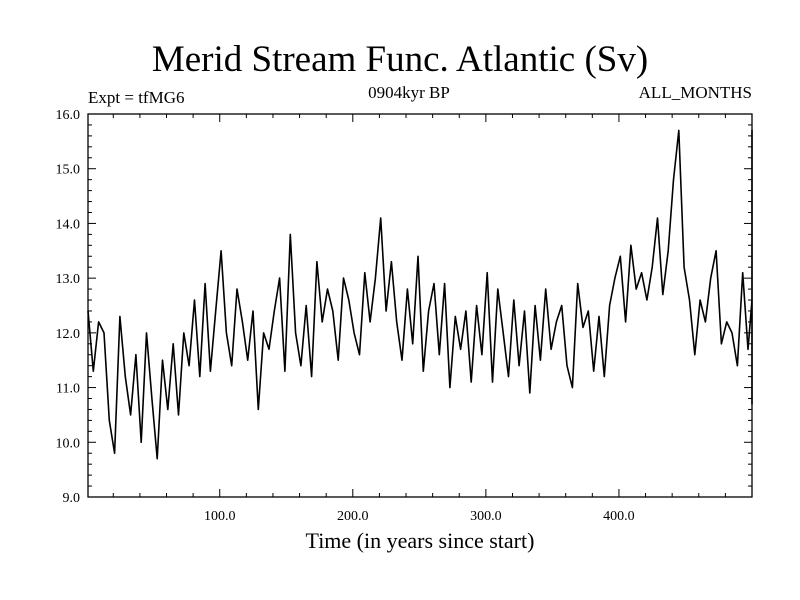 The height and width of the screenshot is (600, 800). I want to click on y-tick-label: 12.0, so click(68, 334).